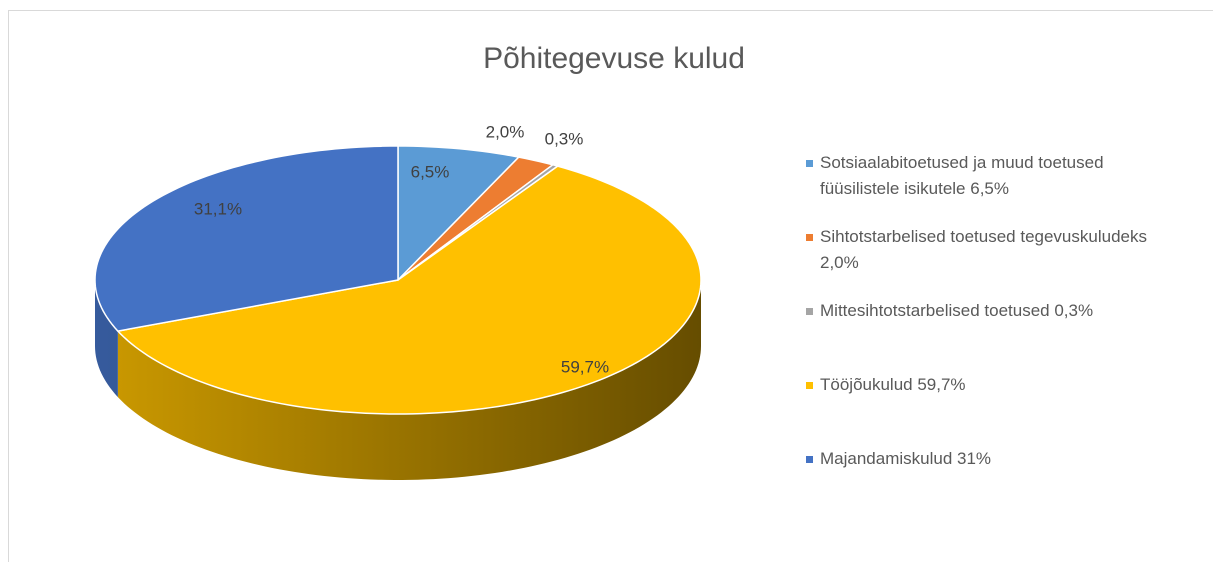 This screenshot has height=562, width=1213. I want to click on data-label: 59,7%, so click(585, 366).